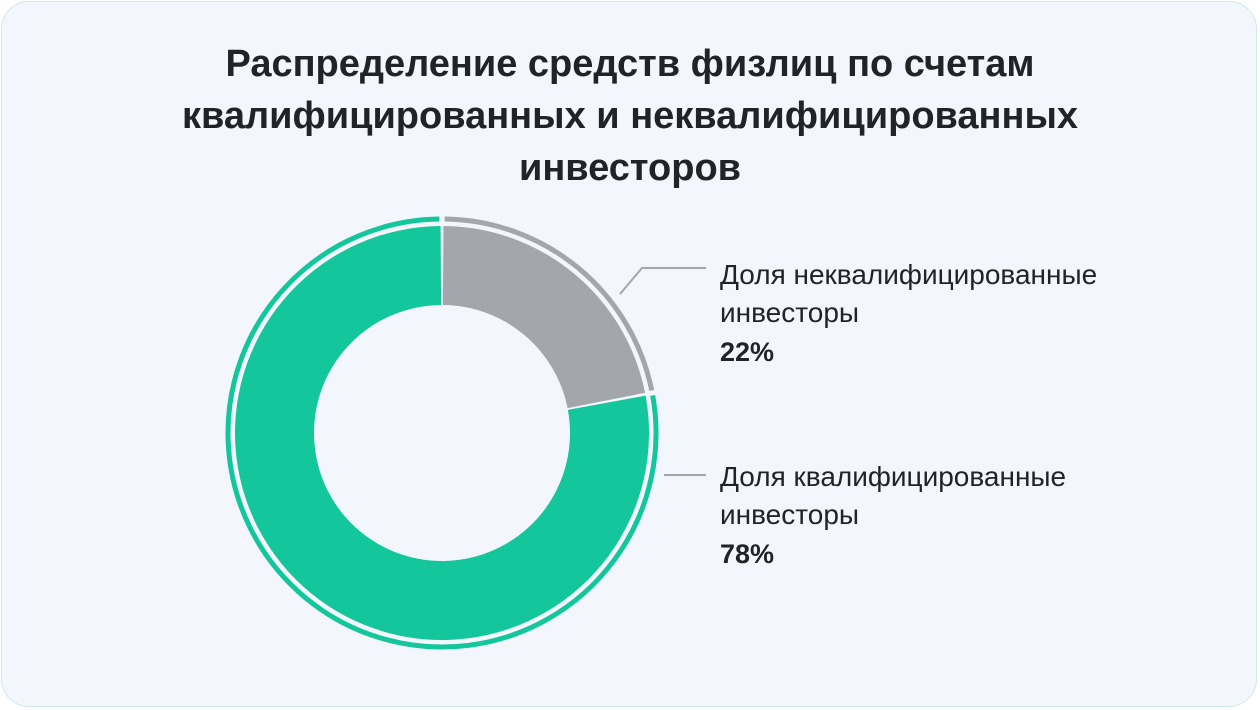 The image size is (1260, 710). I want to click on chart-title-line-2: квалифицированных и неквалифицированных, so click(630, 116).